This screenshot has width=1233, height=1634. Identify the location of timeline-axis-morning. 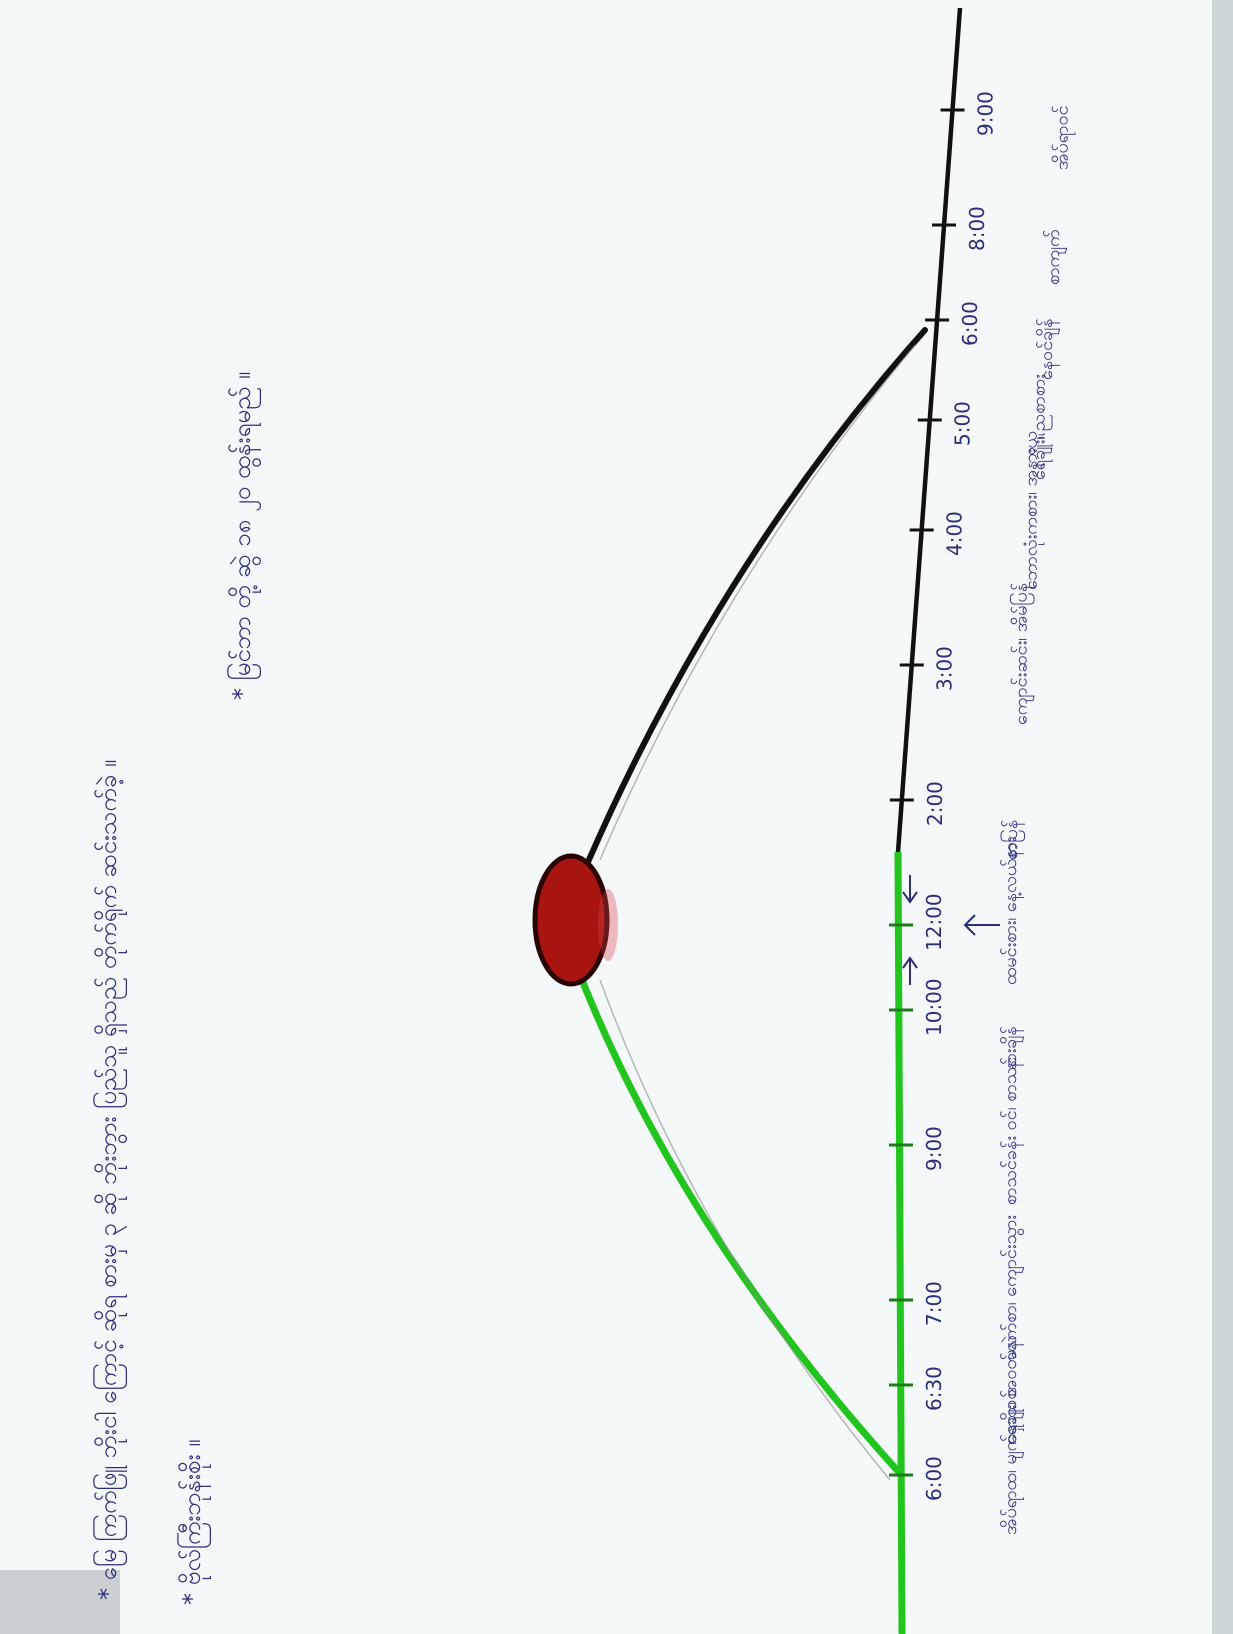
(900, 1242).